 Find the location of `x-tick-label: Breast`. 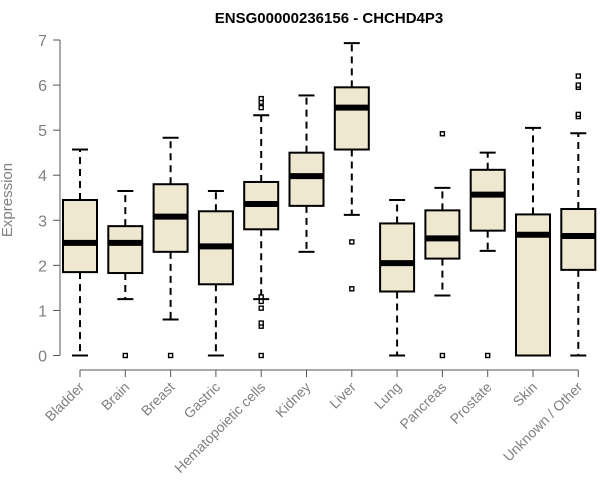

x-tick-label: Breast is located at coordinates (158, 399).